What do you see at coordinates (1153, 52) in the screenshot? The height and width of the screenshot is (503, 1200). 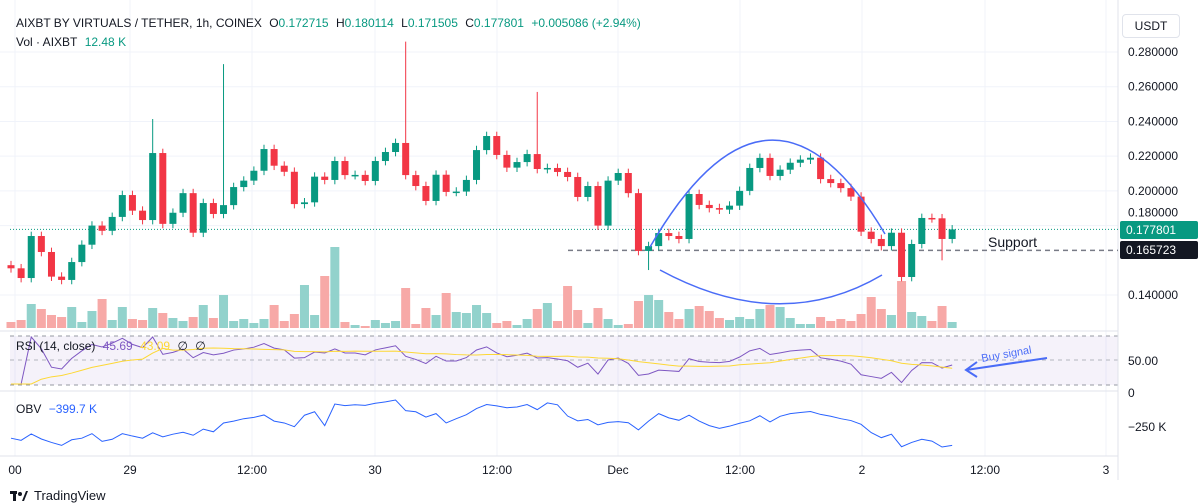 I see `price-axis-label: 0.280000` at bounding box center [1153, 52].